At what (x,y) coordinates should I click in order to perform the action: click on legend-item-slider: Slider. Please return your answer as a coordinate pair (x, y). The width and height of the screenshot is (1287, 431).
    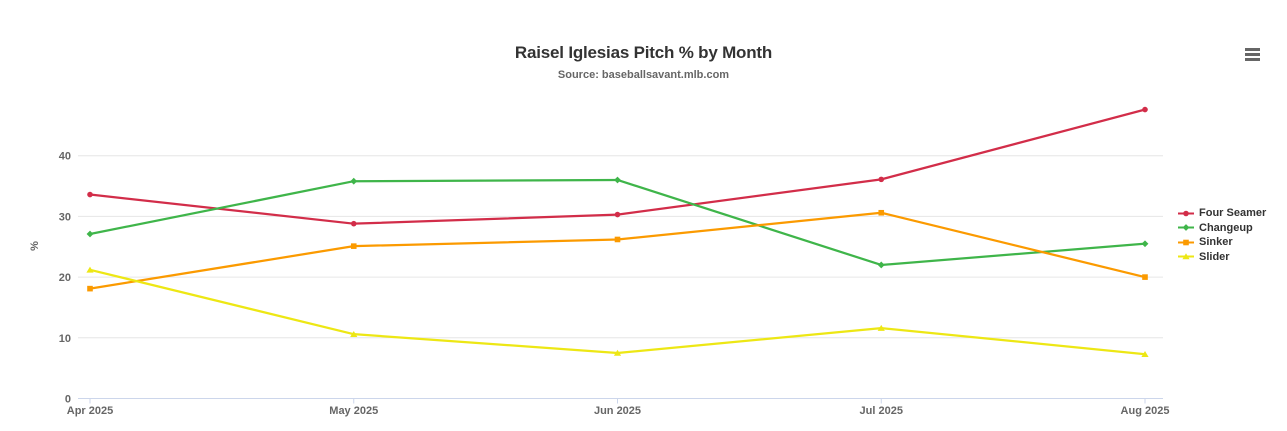
    Looking at the image, I should click on (1222, 257).